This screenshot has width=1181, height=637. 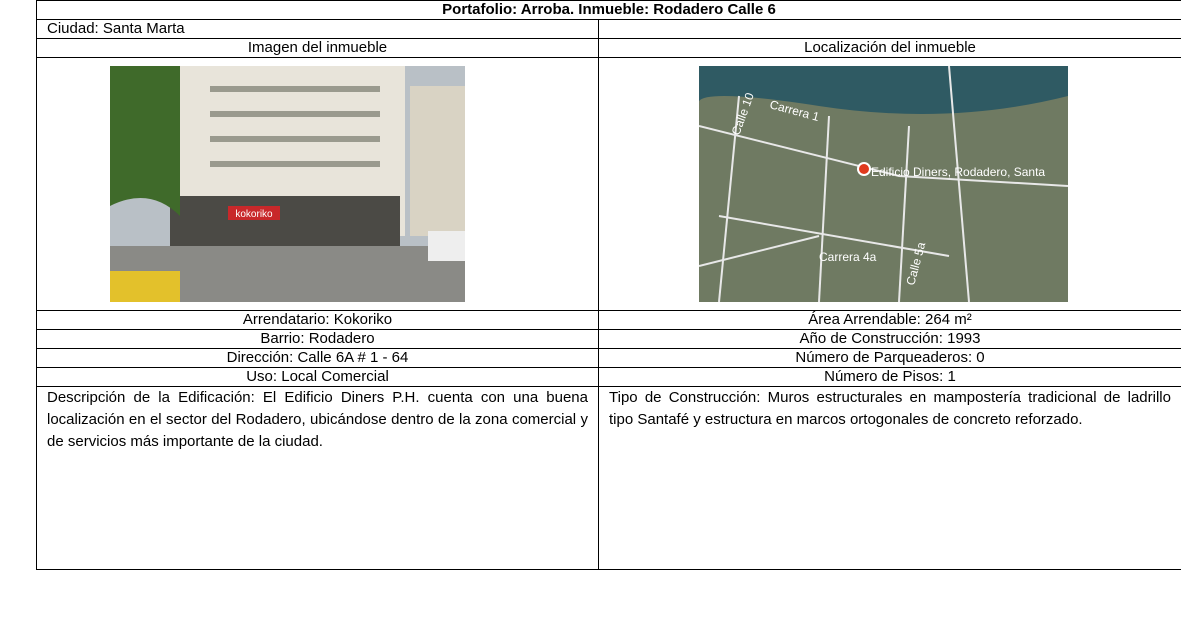 What do you see at coordinates (317, 320) in the screenshot?
I see `cell: Arrendatario: Kokoriko` at bounding box center [317, 320].